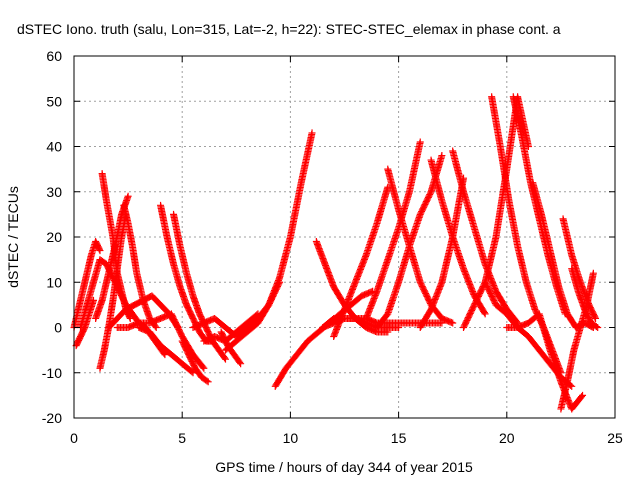 Image resolution: width=640 pixels, height=480 pixels. What do you see at coordinates (344, 467) in the screenshot?
I see `x-axis-label: GPS time / hours of day 344 of year 2015` at bounding box center [344, 467].